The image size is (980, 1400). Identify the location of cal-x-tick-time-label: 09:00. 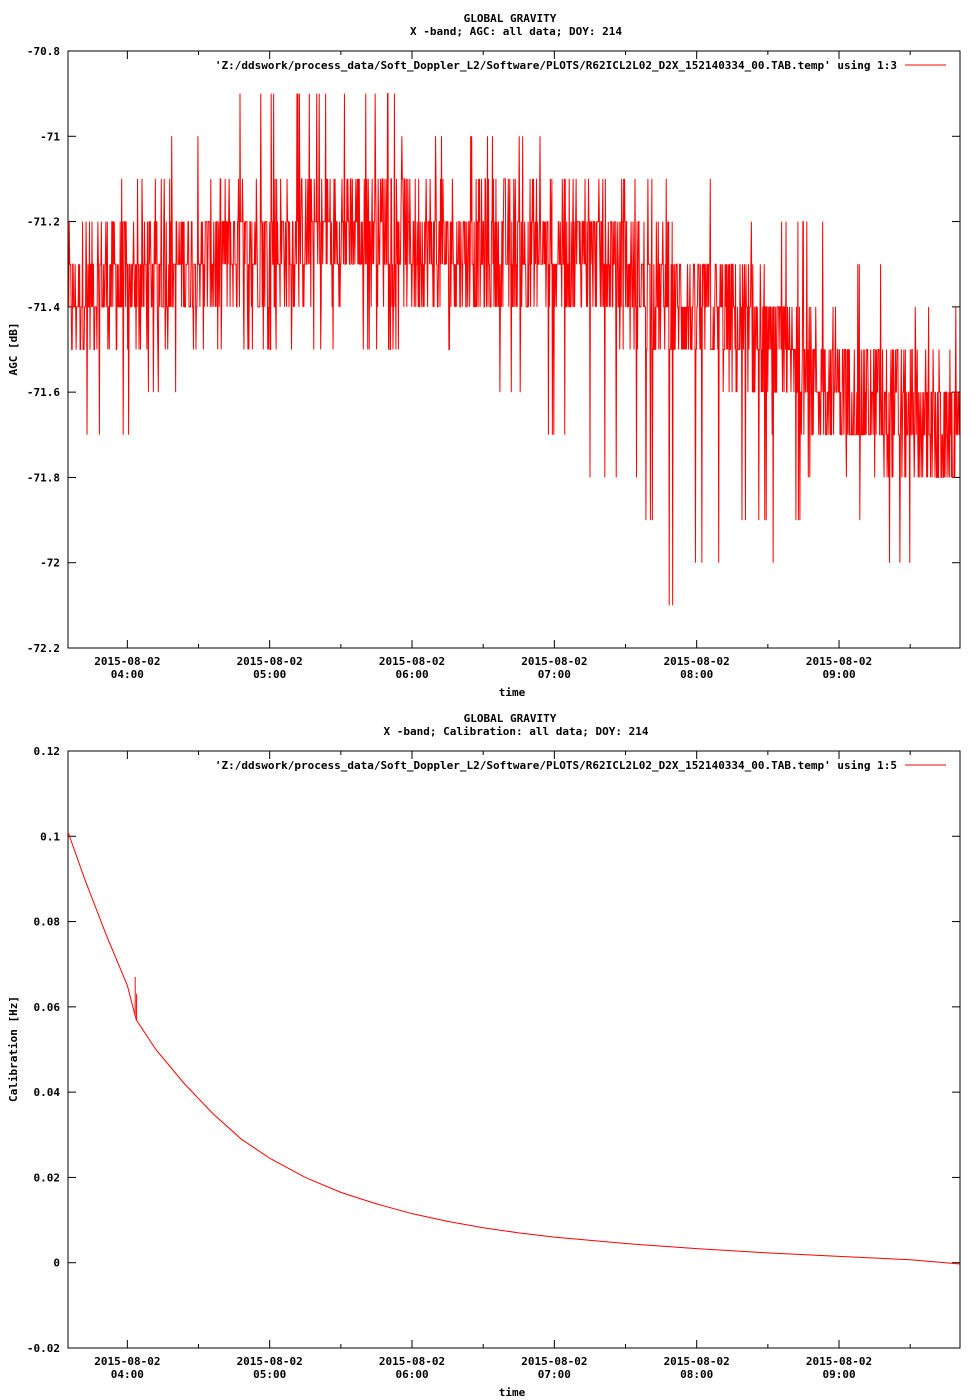
(838, 1374).